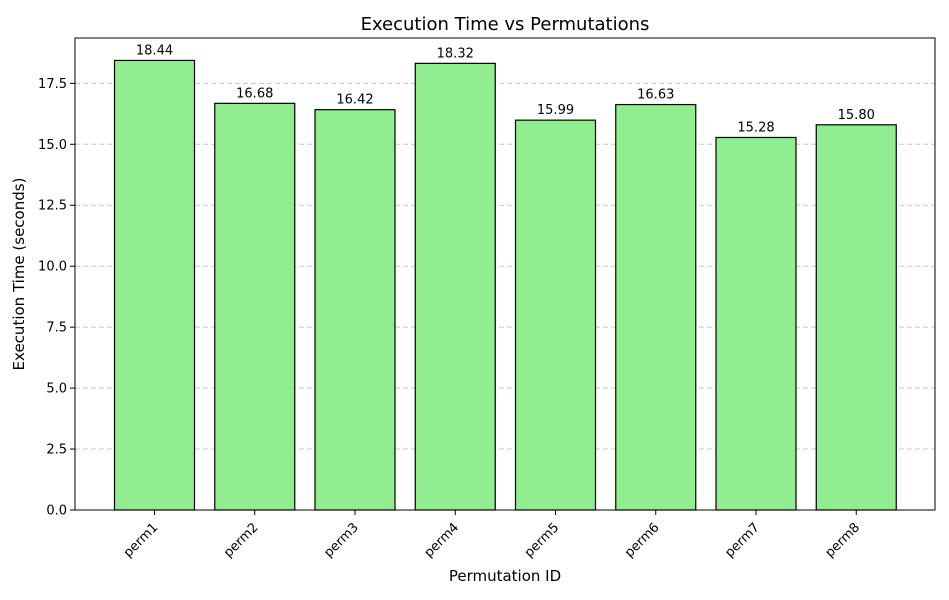 This screenshot has height=600, width=949. I want to click on data-label-perm4: 18.32, so click(455, 53).